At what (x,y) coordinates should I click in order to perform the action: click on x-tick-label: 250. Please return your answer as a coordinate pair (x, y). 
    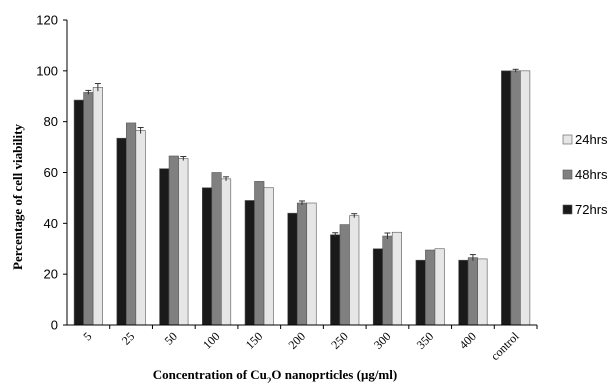
    Looking at the image, I should click on (339, 340).